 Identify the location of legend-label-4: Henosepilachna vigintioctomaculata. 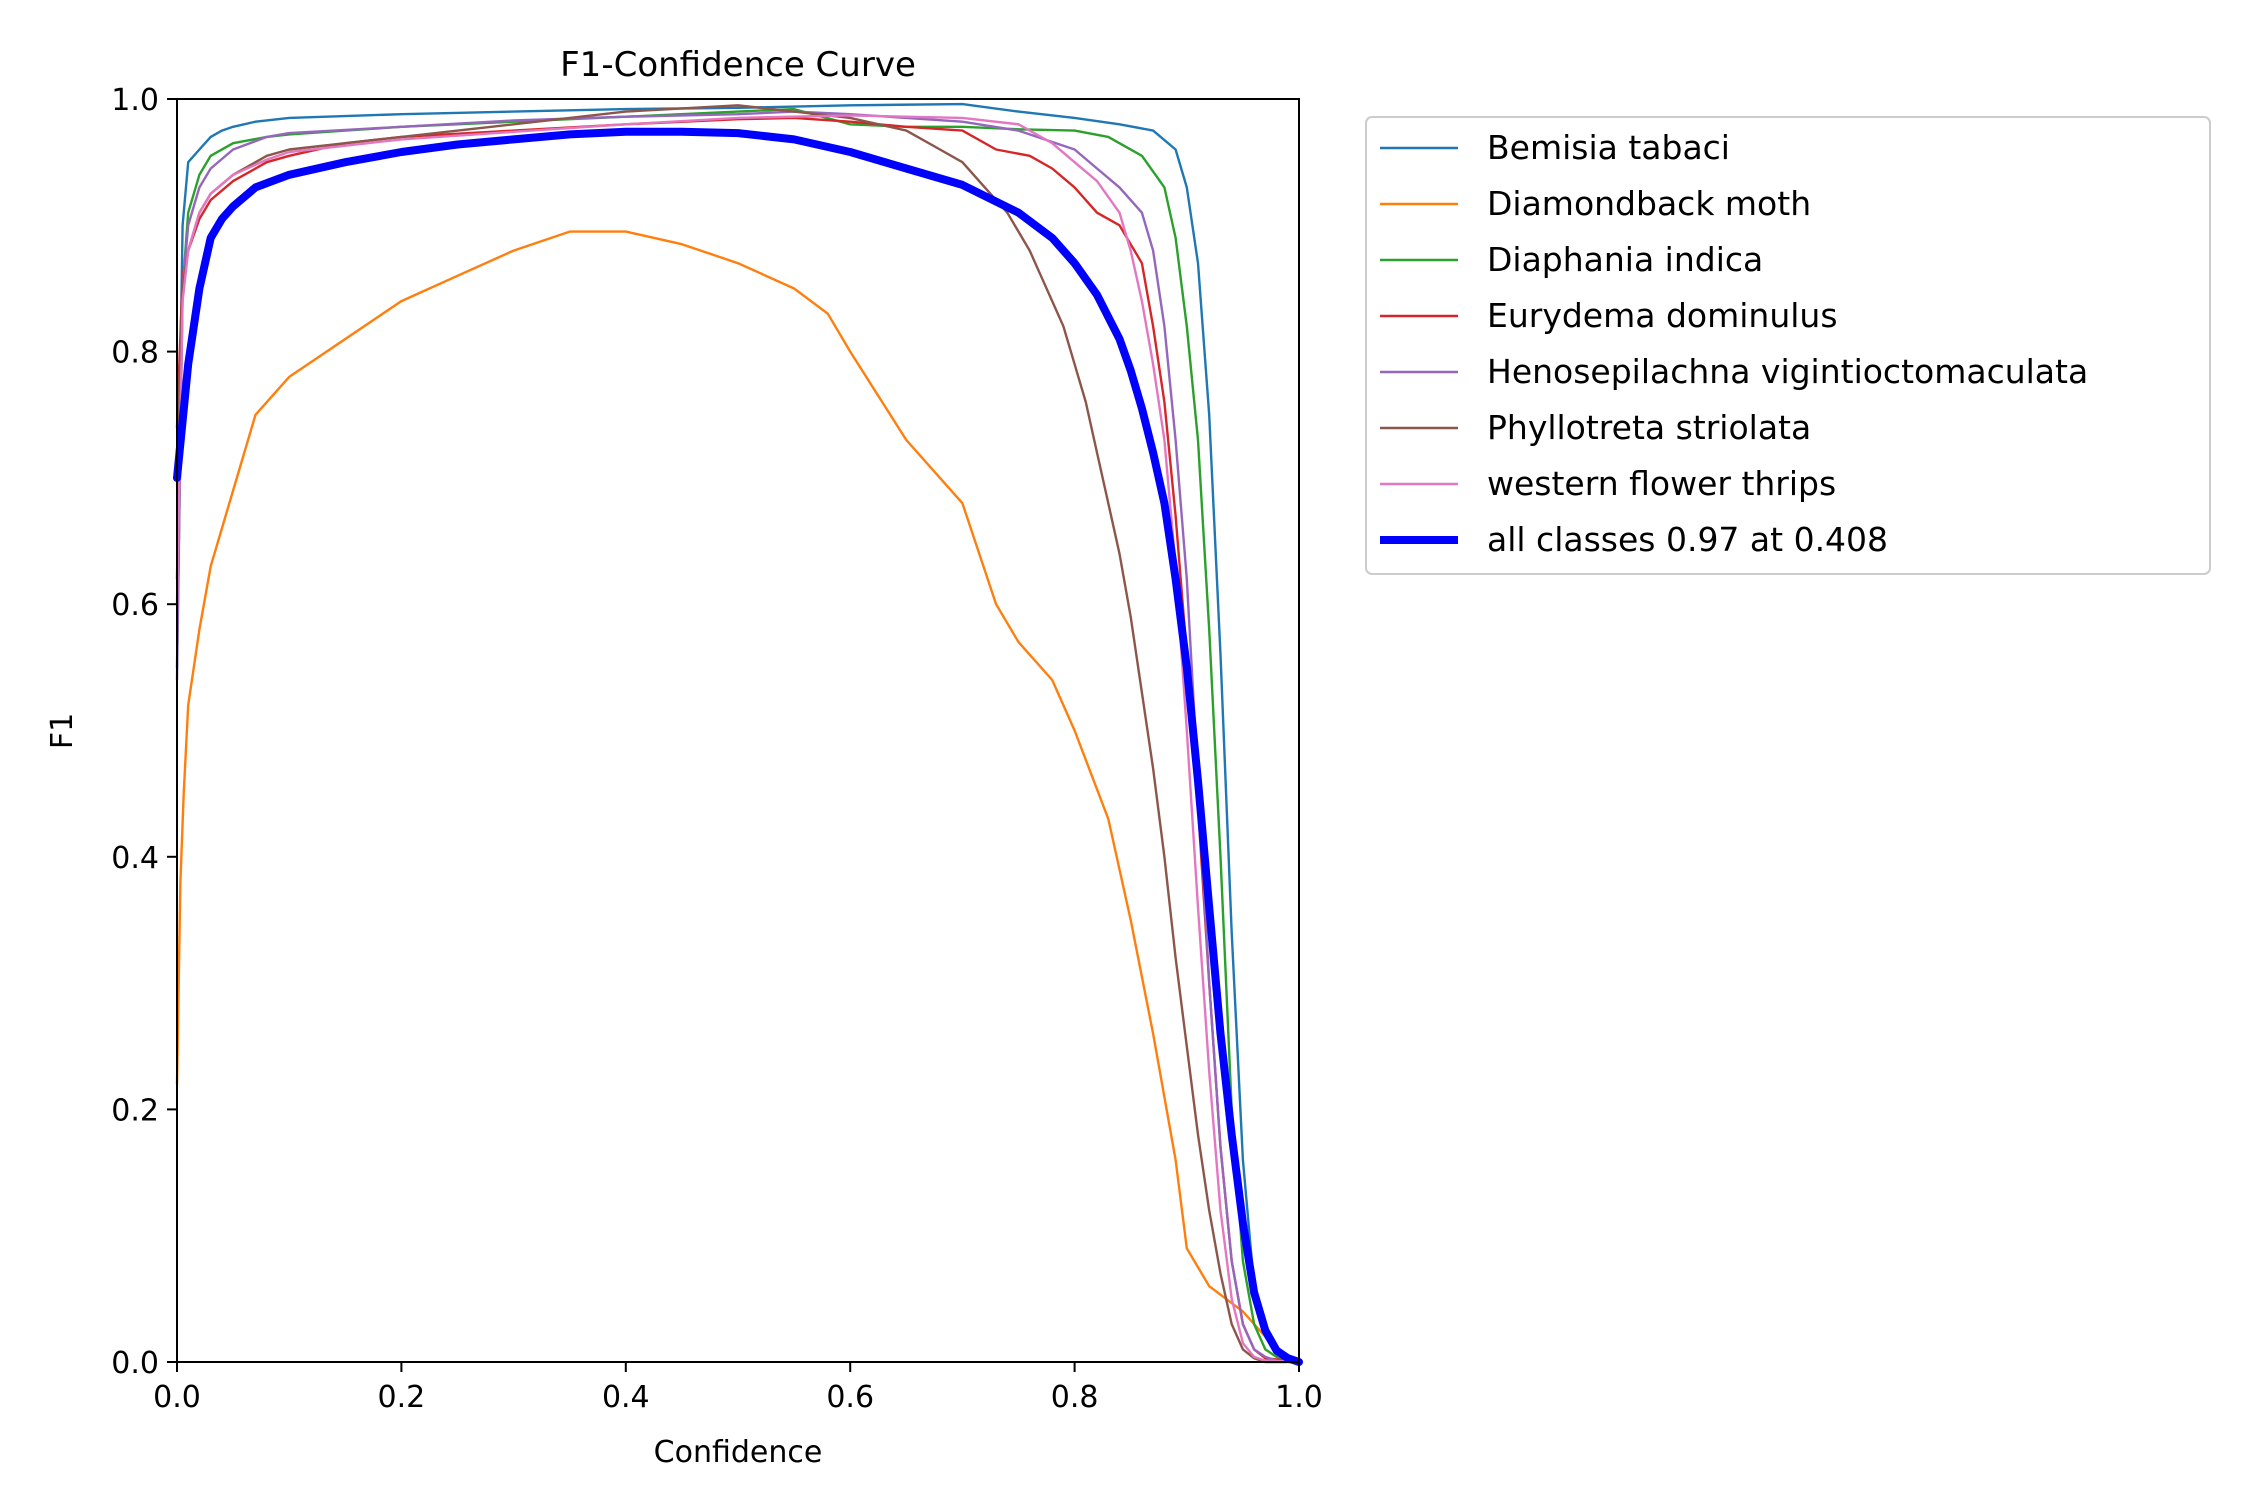
(1787, 371).